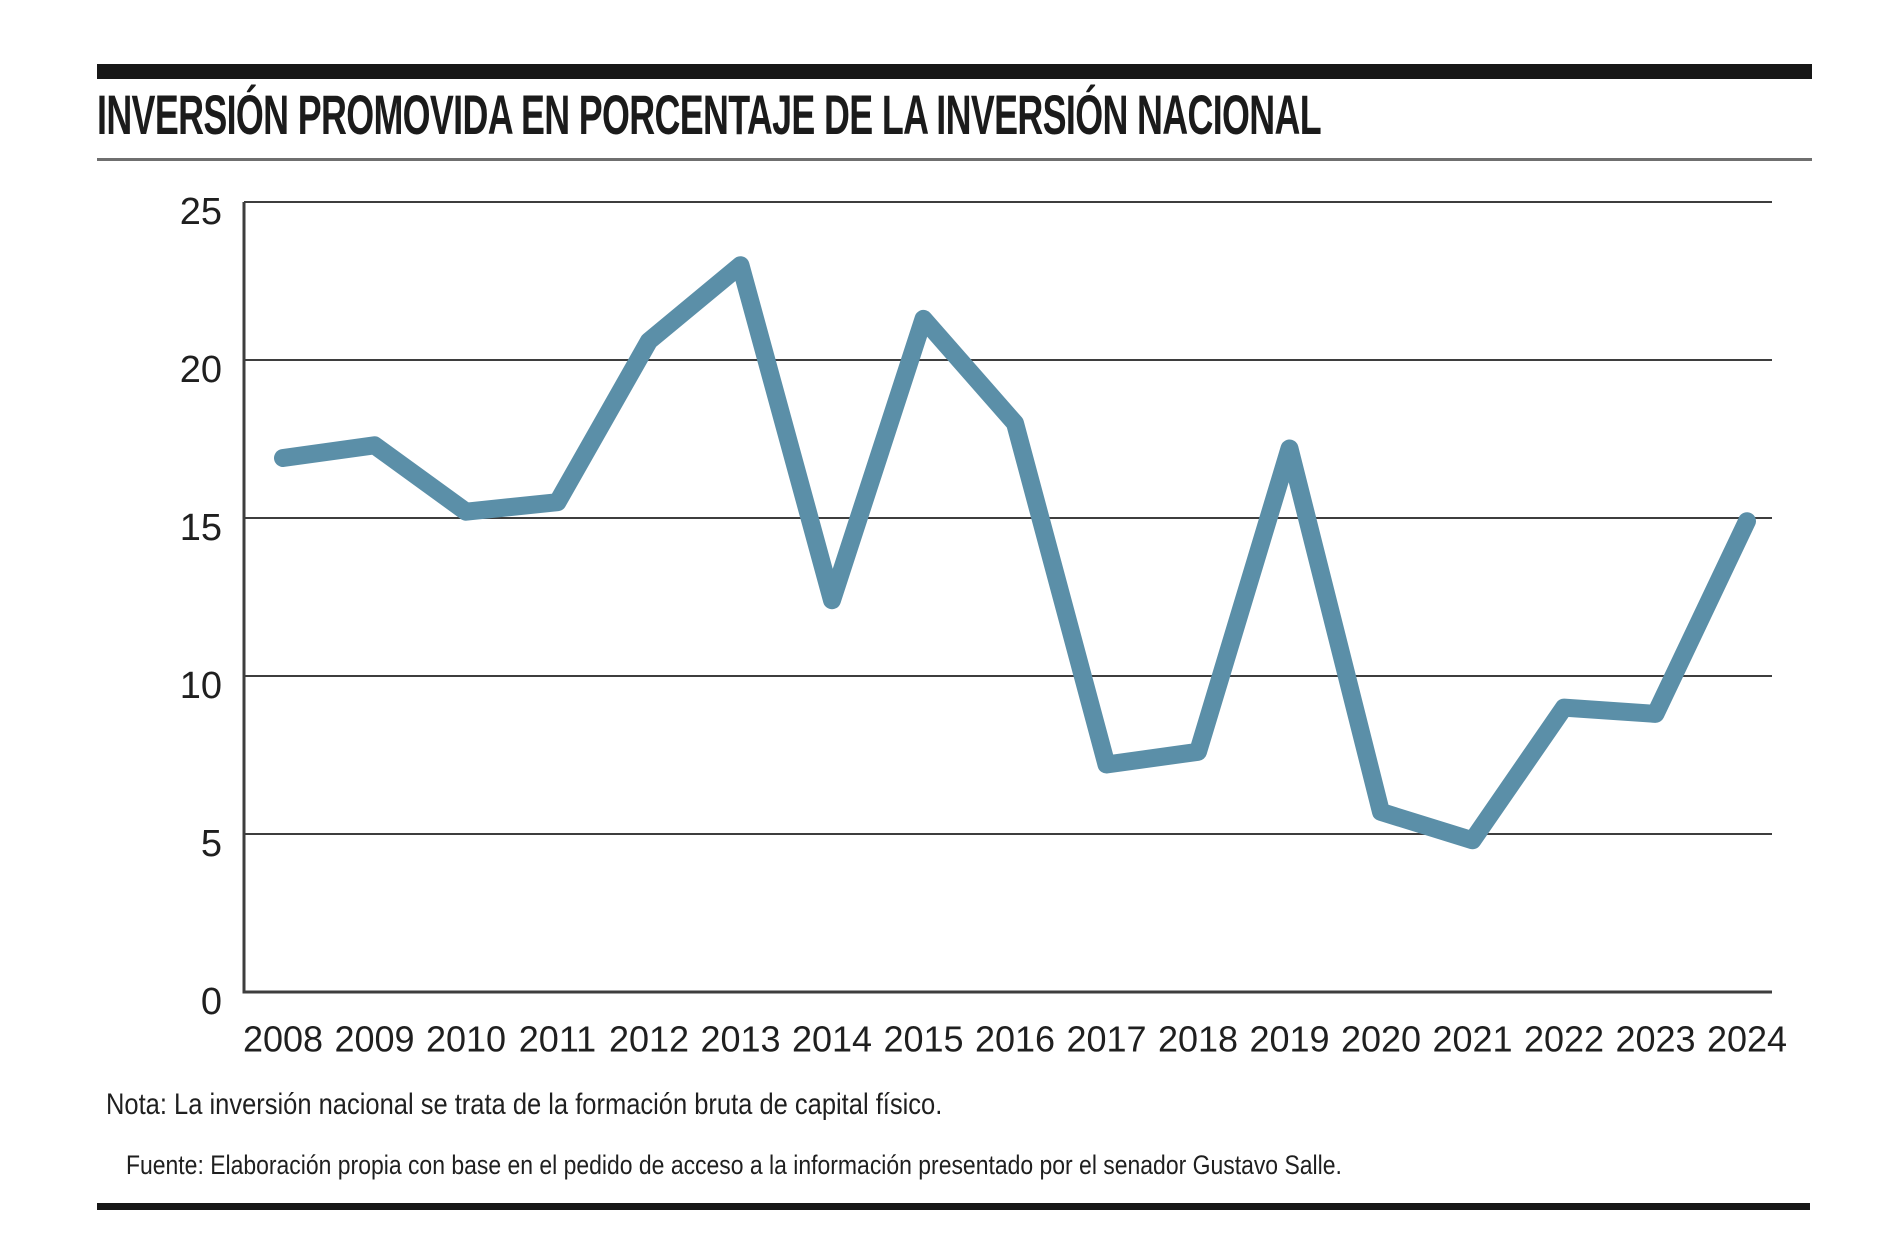 The image size is (1887, 1242). I want to click on x-axis-label: 2012, so click(649, 1039).